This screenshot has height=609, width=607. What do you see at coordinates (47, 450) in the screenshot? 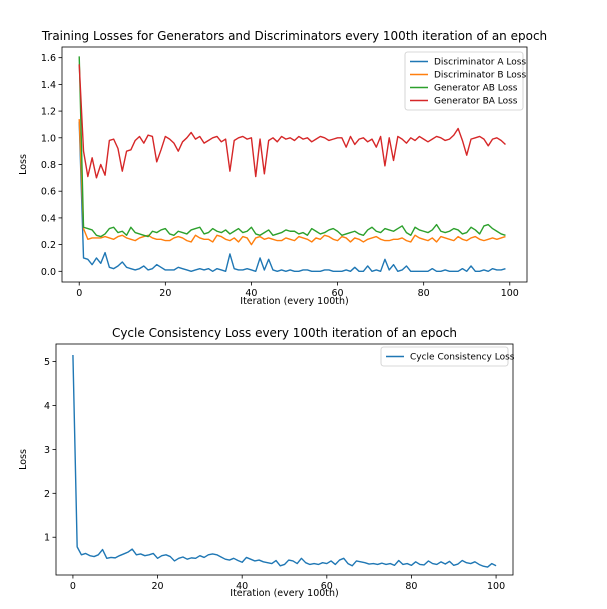
I see `y-tick-label: 3` at bounding box center [47, 450].